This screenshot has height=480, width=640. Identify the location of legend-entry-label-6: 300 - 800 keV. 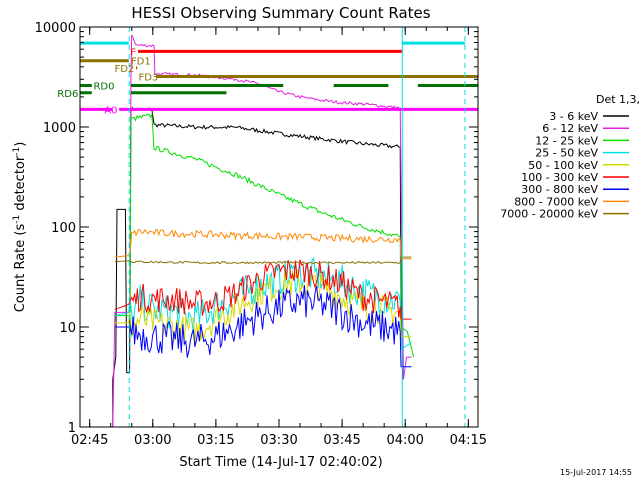
(559, 189).